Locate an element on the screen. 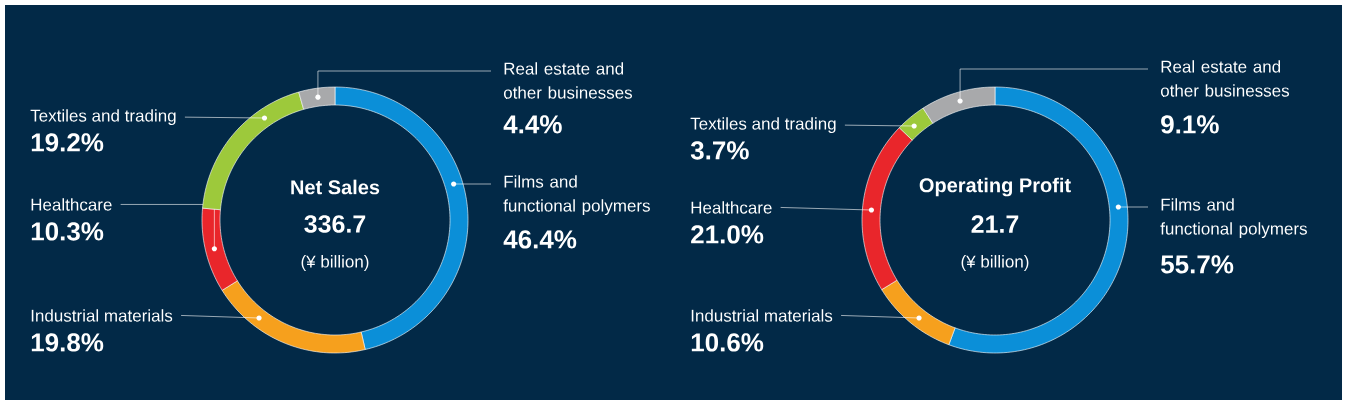  data-label: 21.0% is located at coordinates (727, 234).